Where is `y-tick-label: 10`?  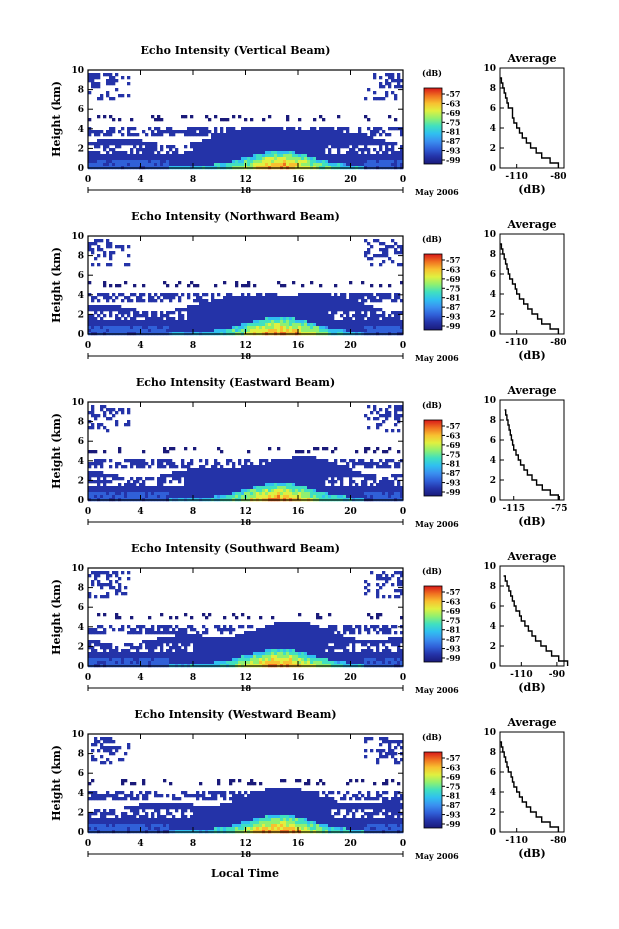
y-tick-label: 10 is located at coordinates (77, 403).